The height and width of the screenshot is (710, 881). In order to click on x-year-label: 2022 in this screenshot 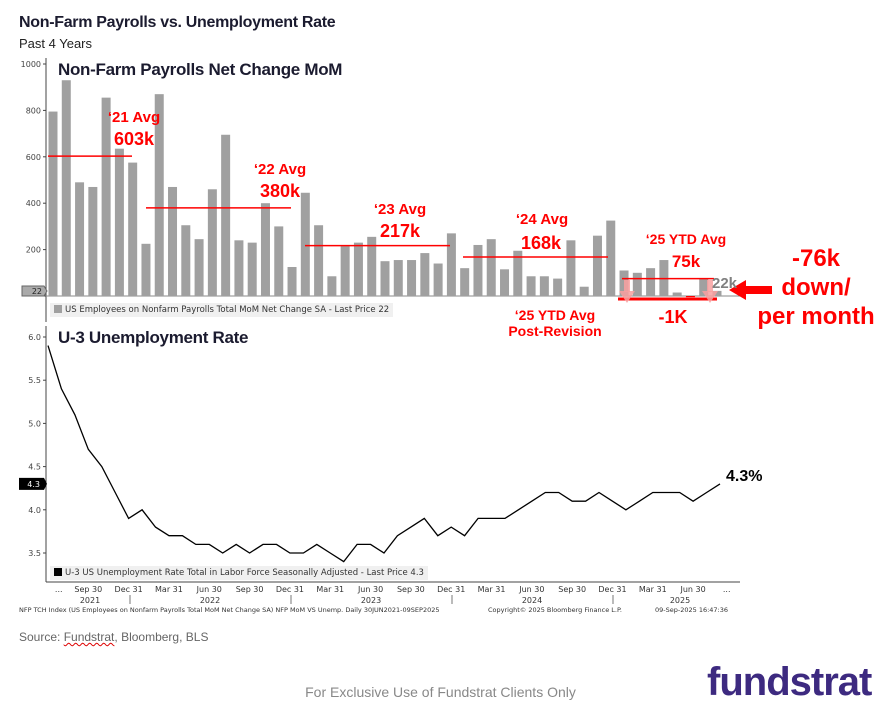, I will do `click(210, 600)`.